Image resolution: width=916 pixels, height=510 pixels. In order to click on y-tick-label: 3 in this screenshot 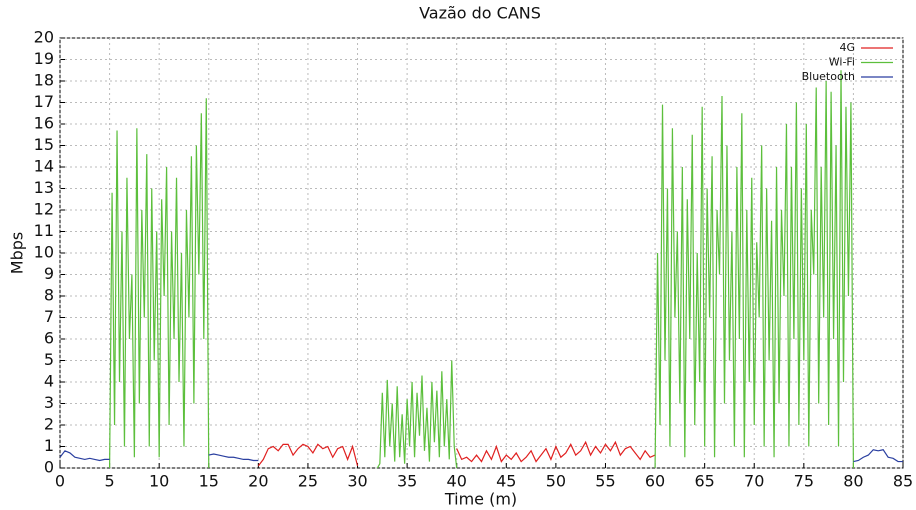, I will do `click(49, 402)`.